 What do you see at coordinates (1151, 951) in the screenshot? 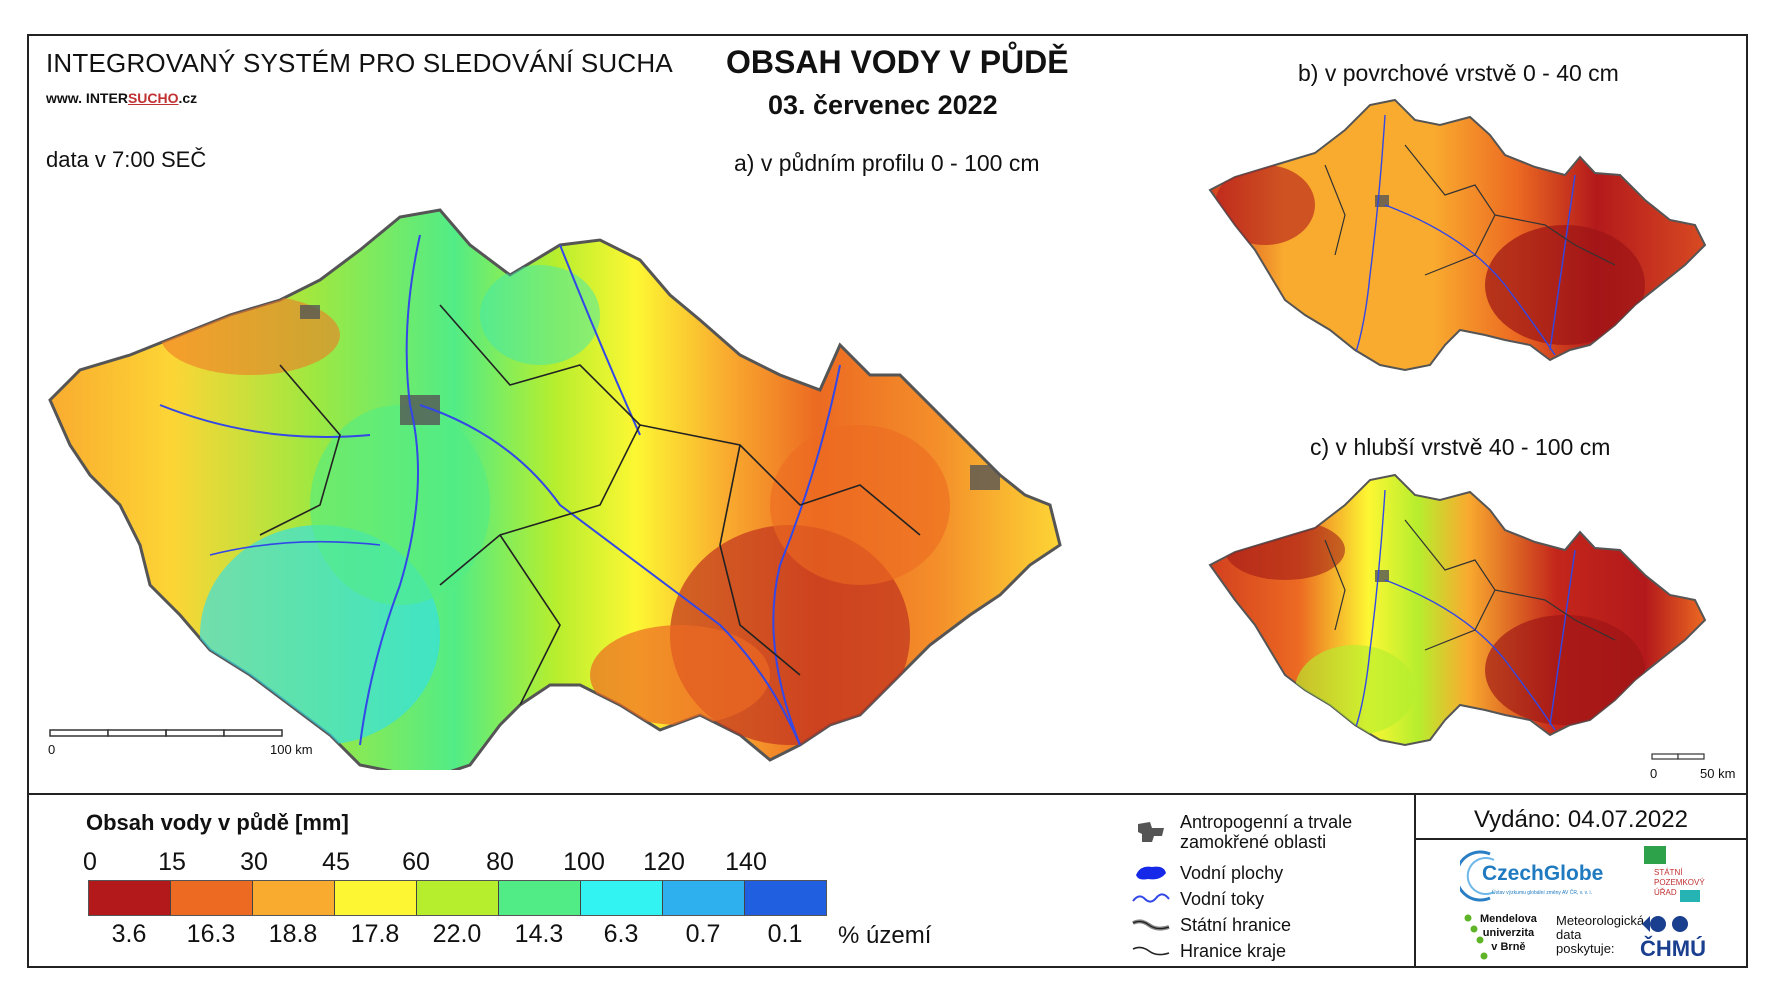
I see `region-border-icon` at bounding box center [1151, 951].